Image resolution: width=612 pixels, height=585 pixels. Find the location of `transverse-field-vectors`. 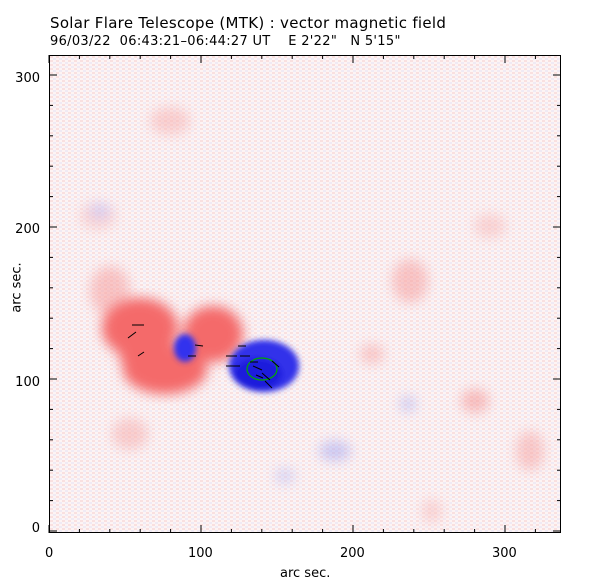

transverse-field-vectors is located at coordinates (203, 356).